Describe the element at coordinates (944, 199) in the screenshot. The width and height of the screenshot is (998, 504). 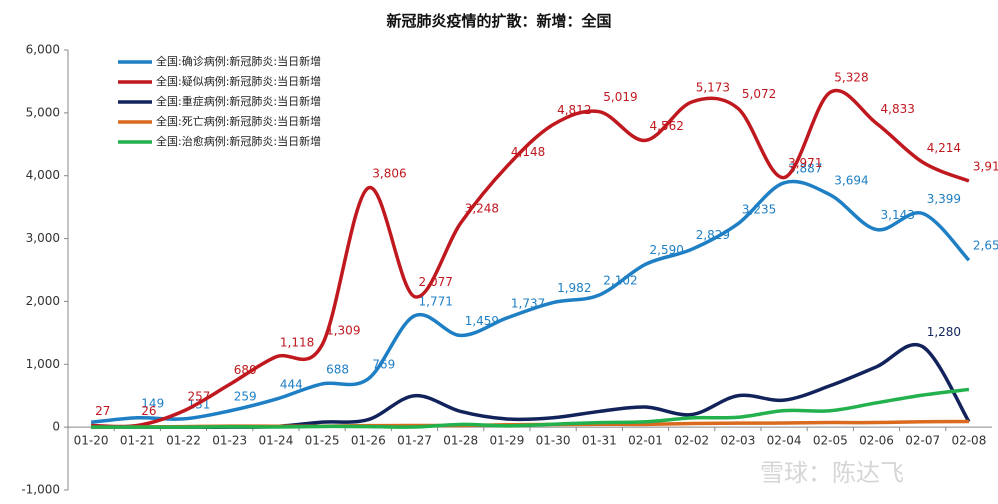
I see `data-label: 3,399` at that location.